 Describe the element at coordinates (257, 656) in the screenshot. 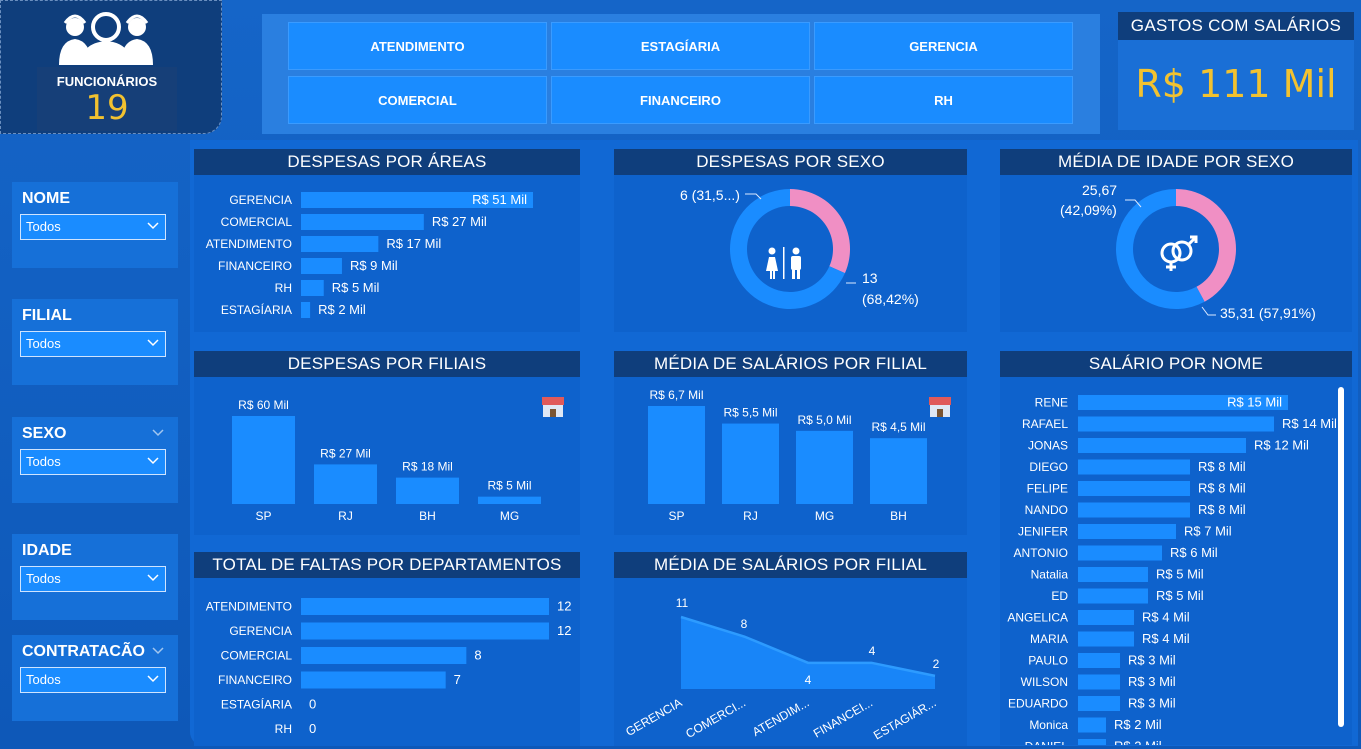

I see `category-label: COMERCIAL` at that location.